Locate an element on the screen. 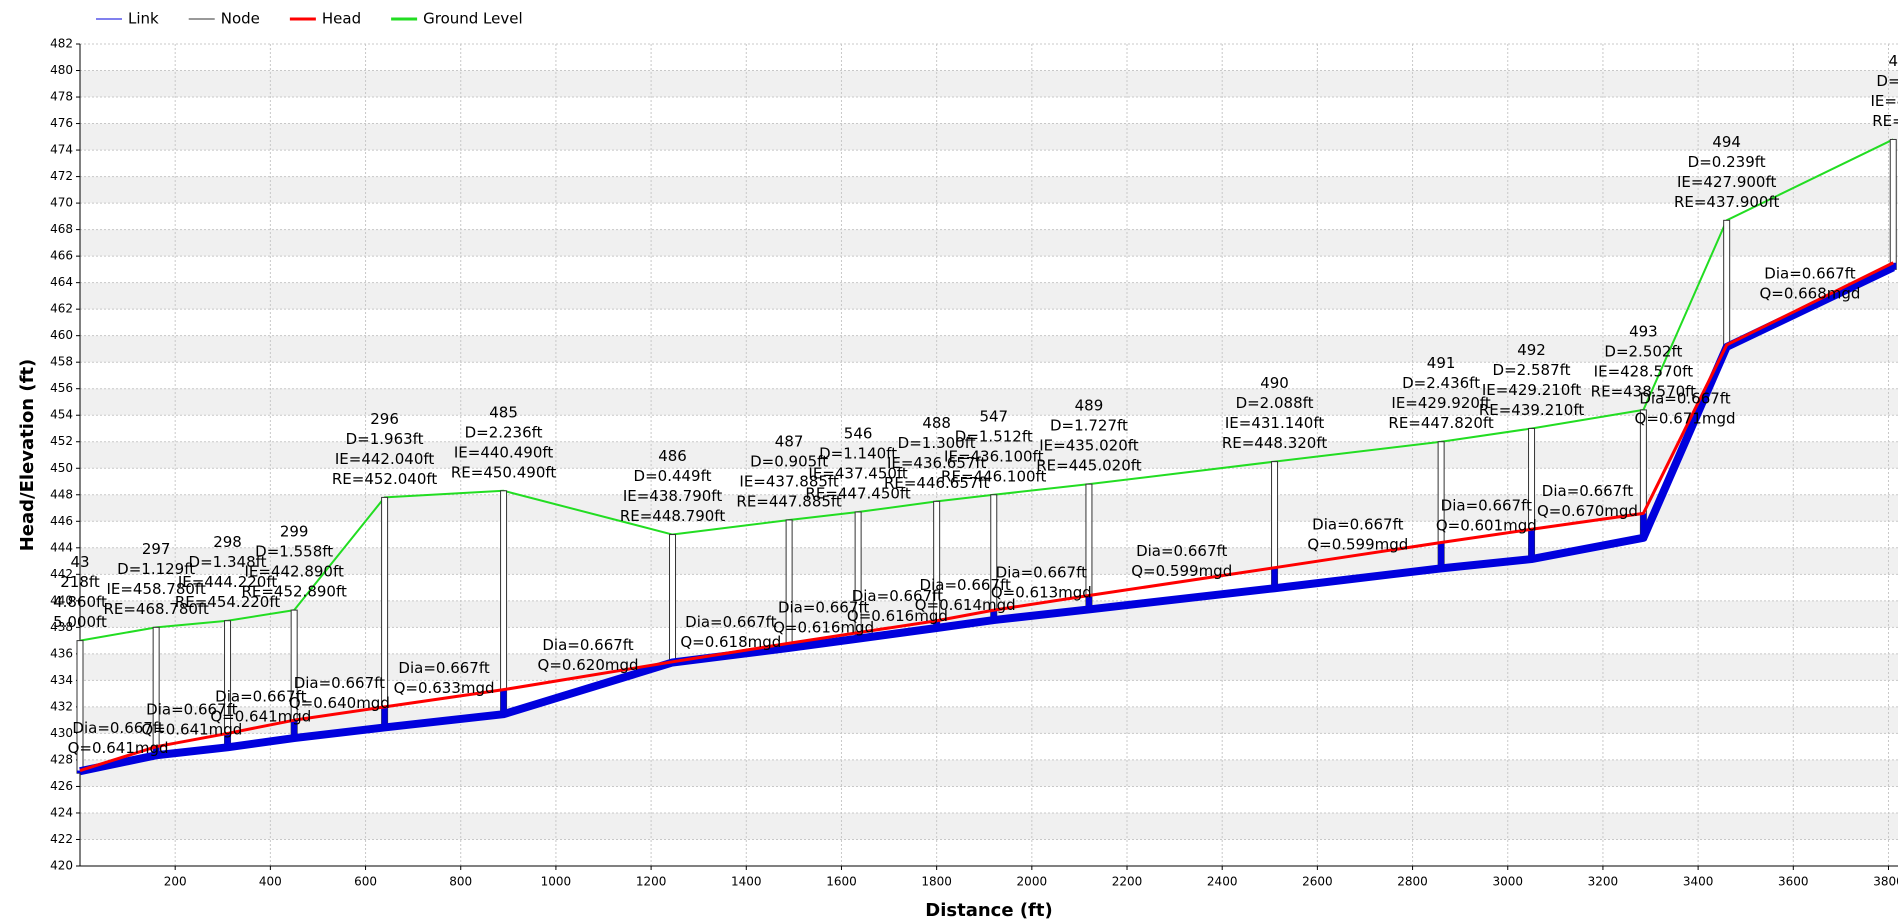 This screenshot has height=924, width=1898. node-label: IE=444.220ft is located at coordinates (228, 582).